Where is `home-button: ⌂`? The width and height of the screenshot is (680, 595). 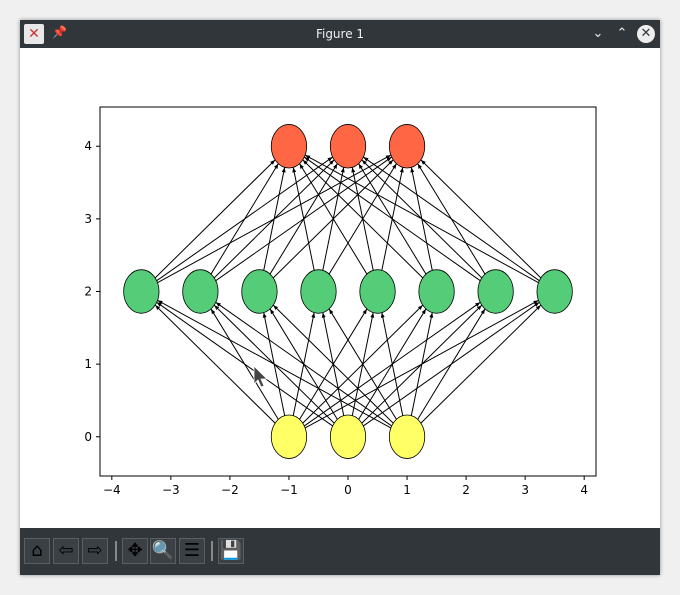 home-button: ⌂ is located at coordinates (37, 551).